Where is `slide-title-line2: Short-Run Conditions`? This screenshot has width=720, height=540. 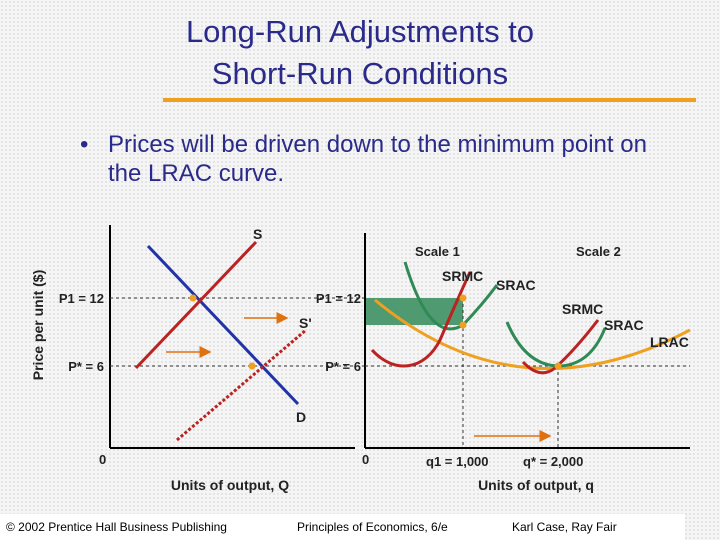 slide-title-line2: Short-Run Conditions is located at coordinates (360, 73).